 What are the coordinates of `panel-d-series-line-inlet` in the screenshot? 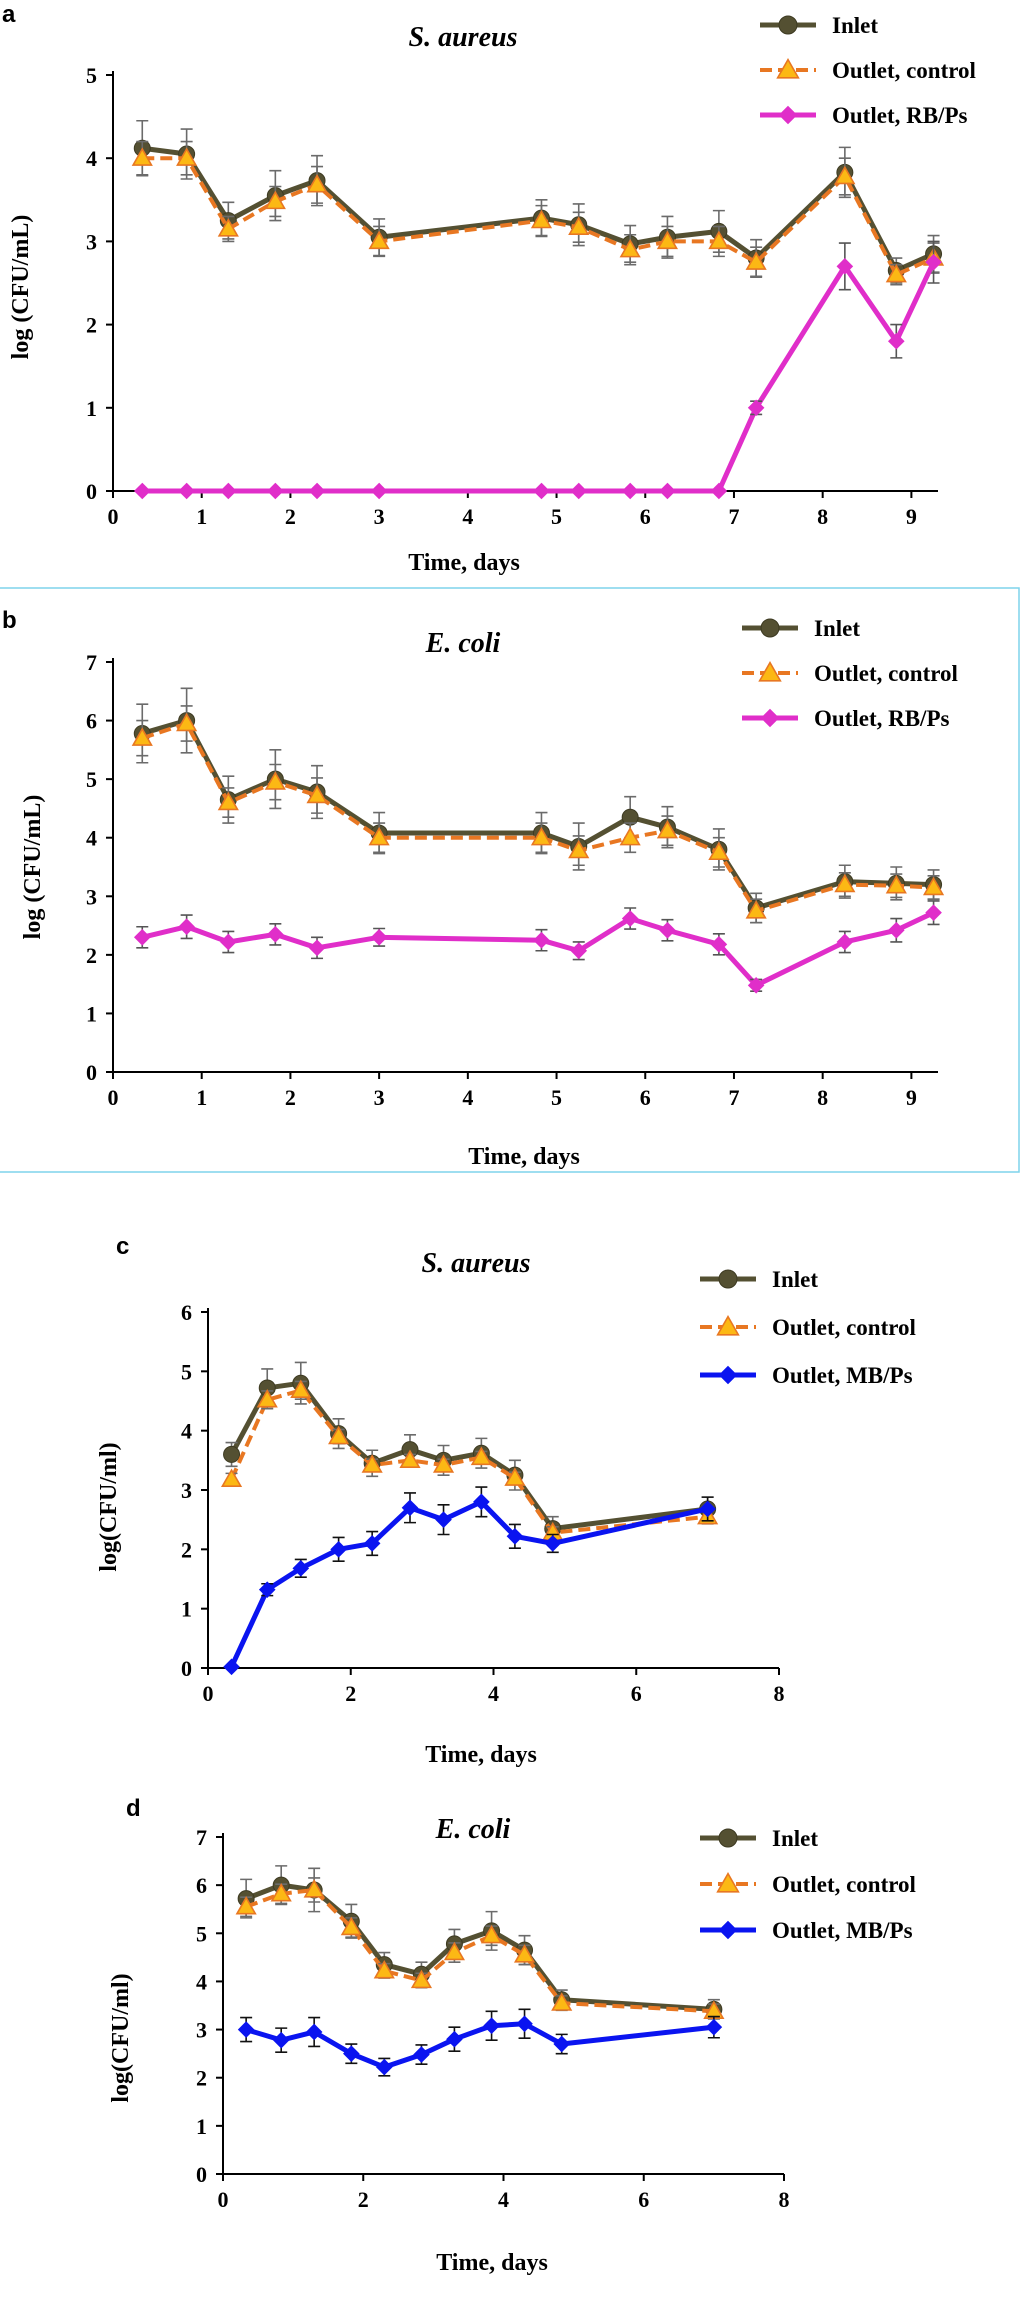 It's located at (480, 1947).